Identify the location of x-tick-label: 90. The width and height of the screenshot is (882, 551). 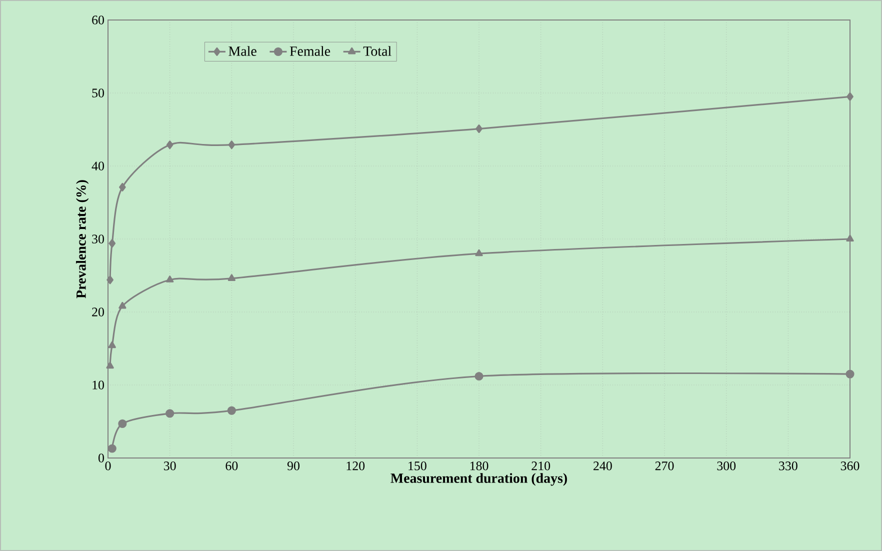
(293, 466).